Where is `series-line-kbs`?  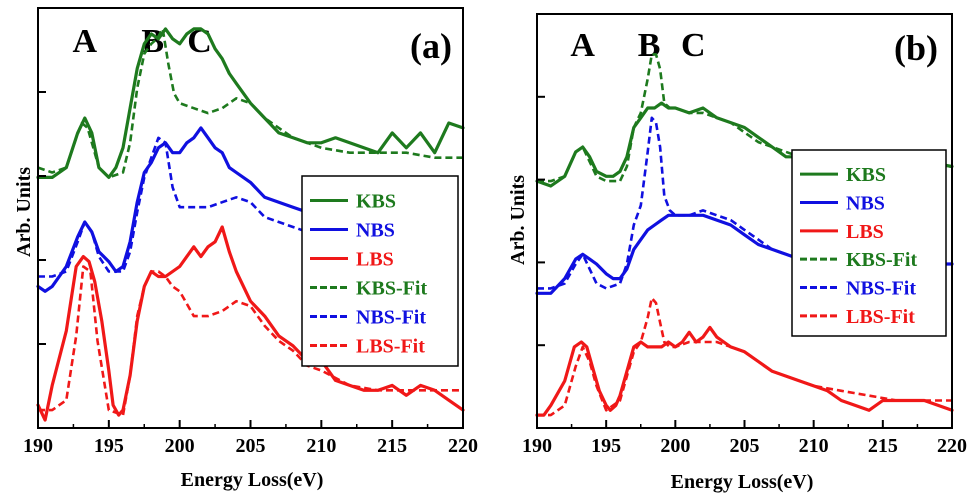
series-line-kbs is located at coordinates (250, 103).